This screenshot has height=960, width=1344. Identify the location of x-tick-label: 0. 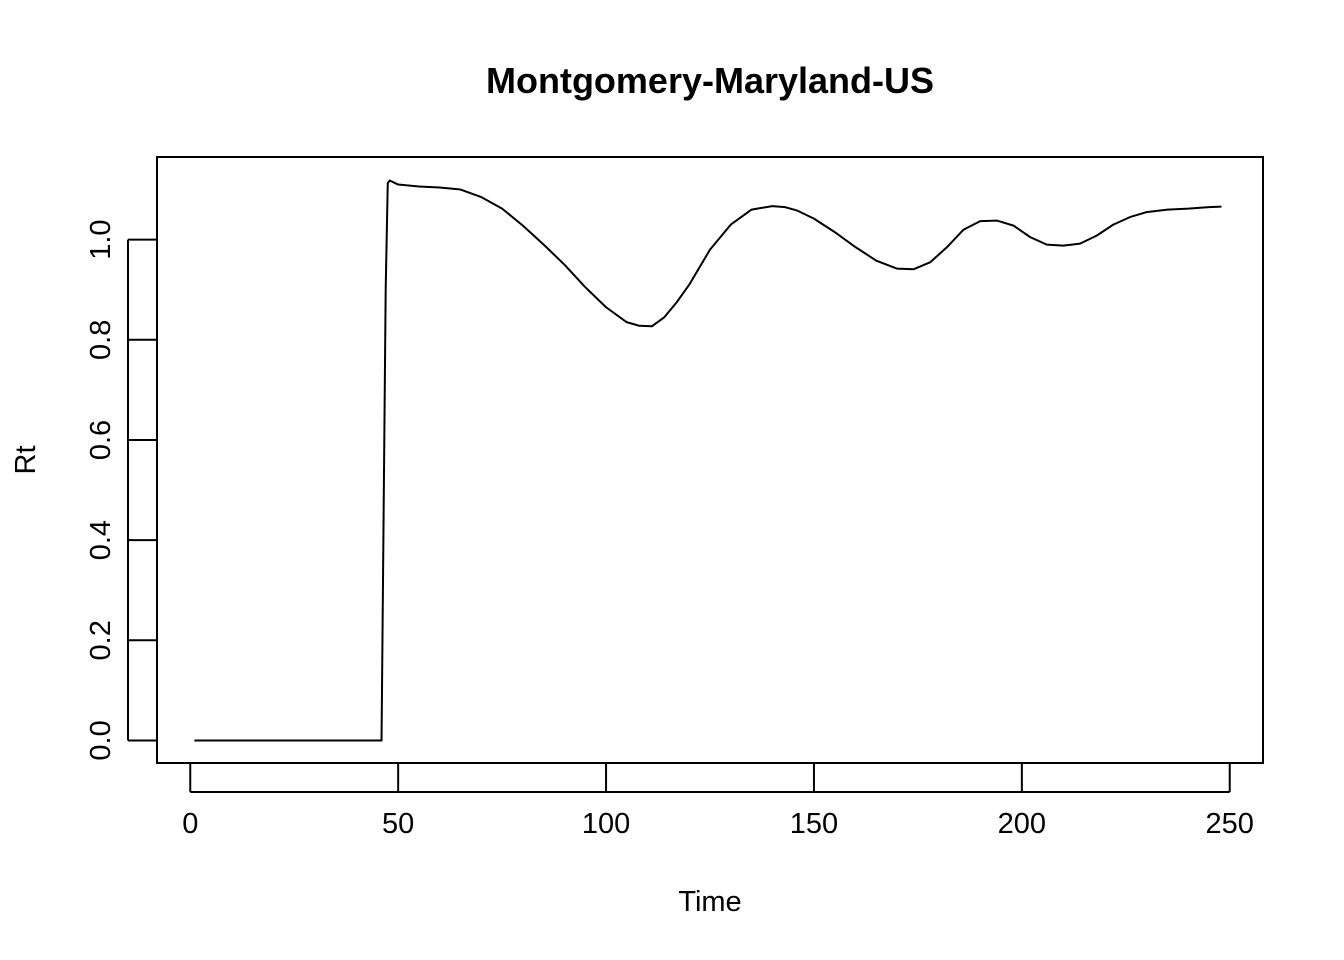
(190, 824).